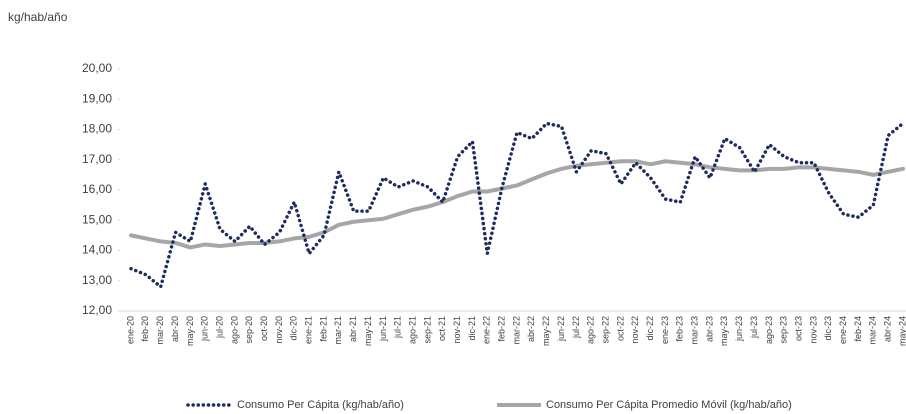 The height and width of the screenshot is (414, 906). What do you see at coordinates (97, 219) in the screenshot?
I see `y-tick-label: 15,00` at bounding box center [97, 219].